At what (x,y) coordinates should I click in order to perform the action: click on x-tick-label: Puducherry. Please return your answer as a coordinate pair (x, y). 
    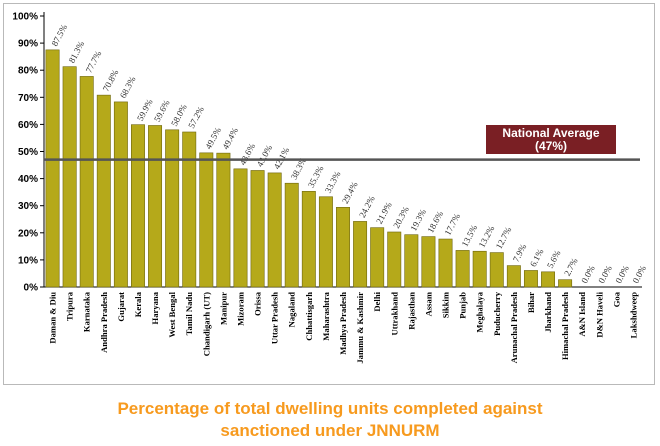
    Looking at the image, I should click on (497, 313).